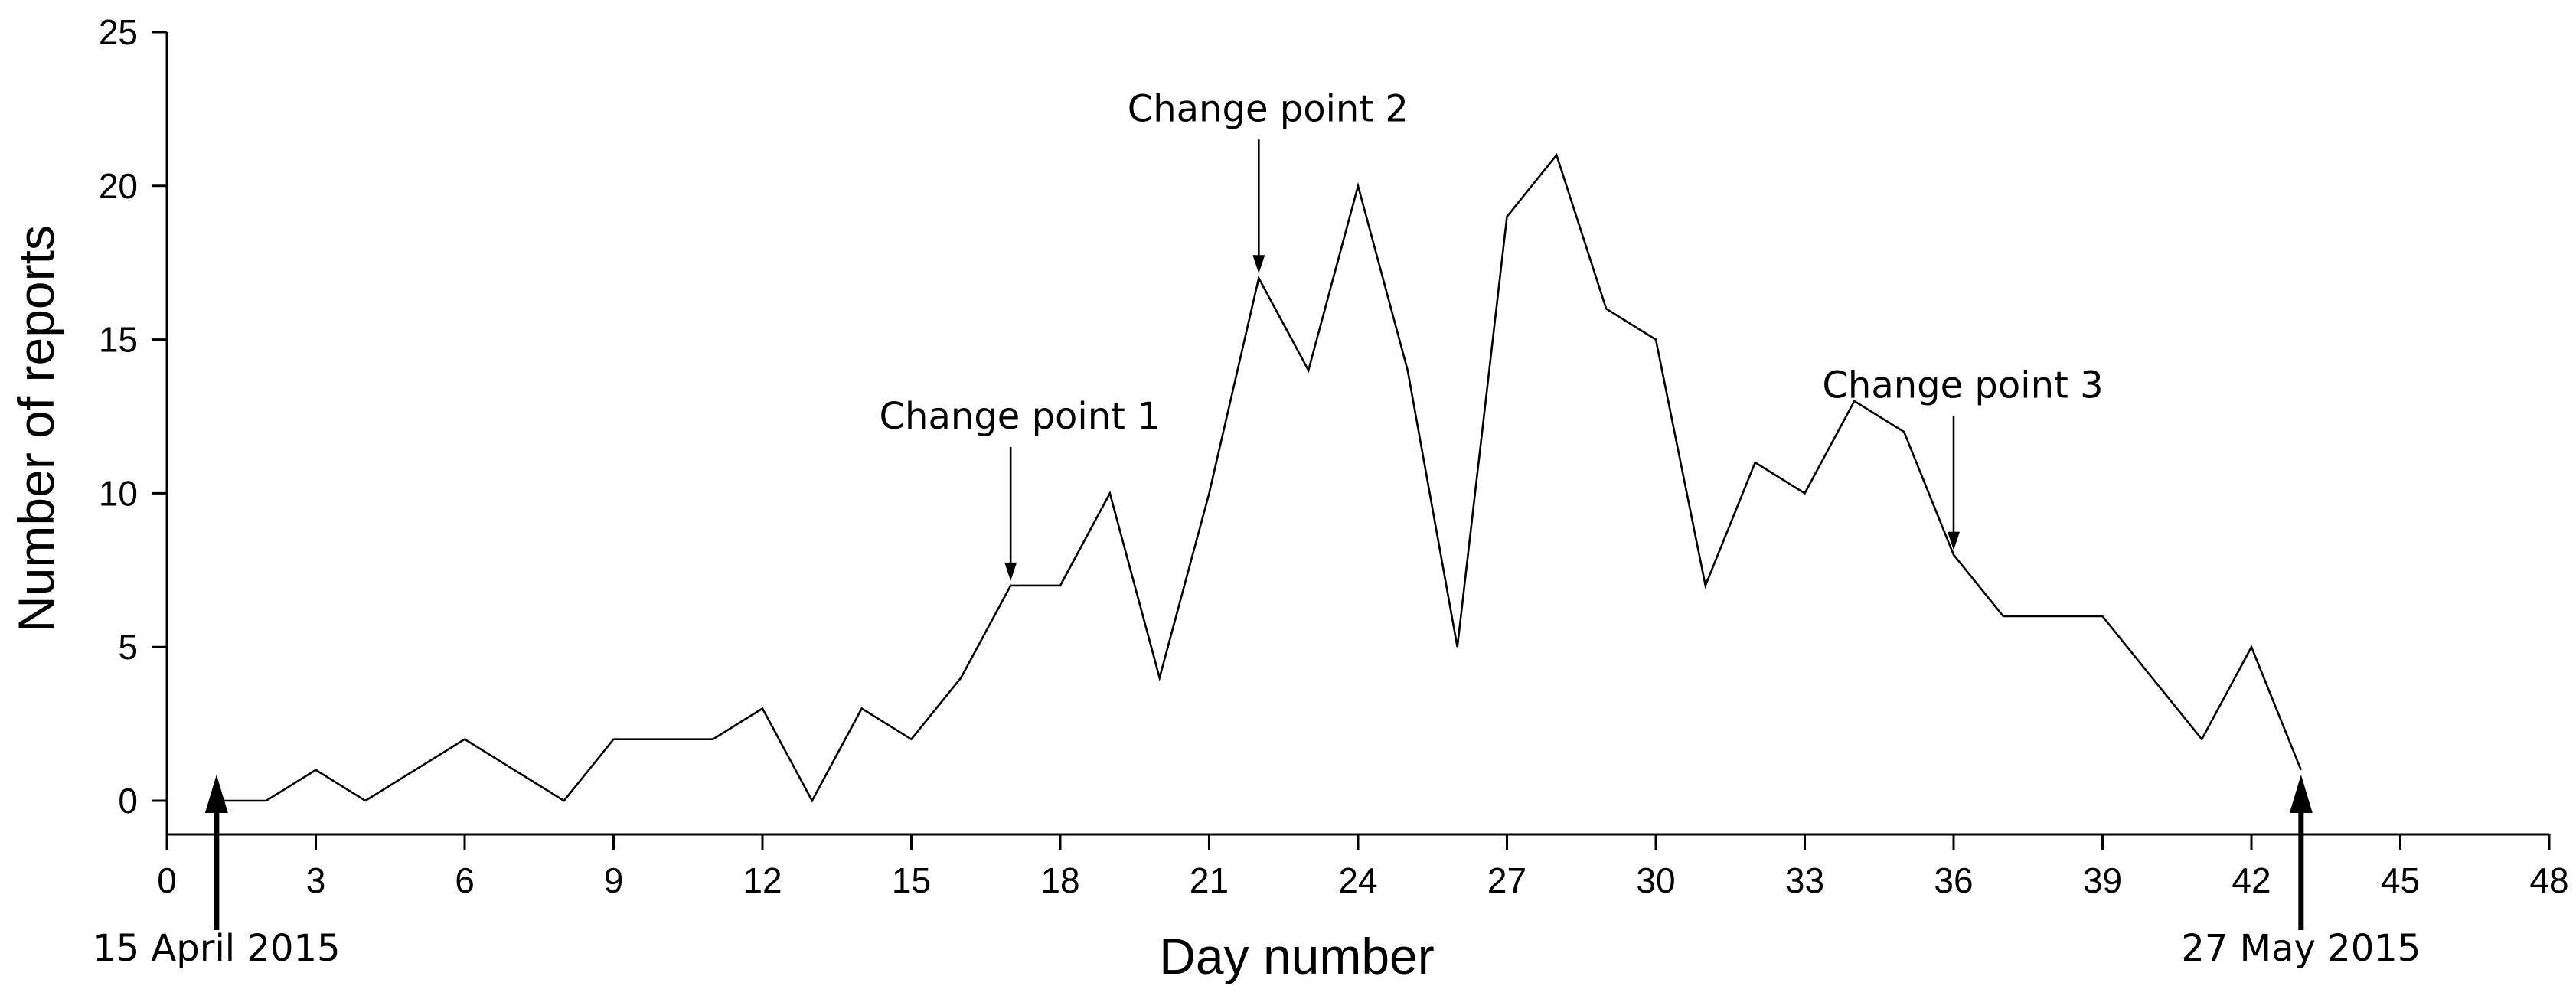 The height and width of the screenshot is (999, 2576). Describe the element at coordinates (2400, 880) in the screenshot. I see `x-tick-label: 45` at that location.